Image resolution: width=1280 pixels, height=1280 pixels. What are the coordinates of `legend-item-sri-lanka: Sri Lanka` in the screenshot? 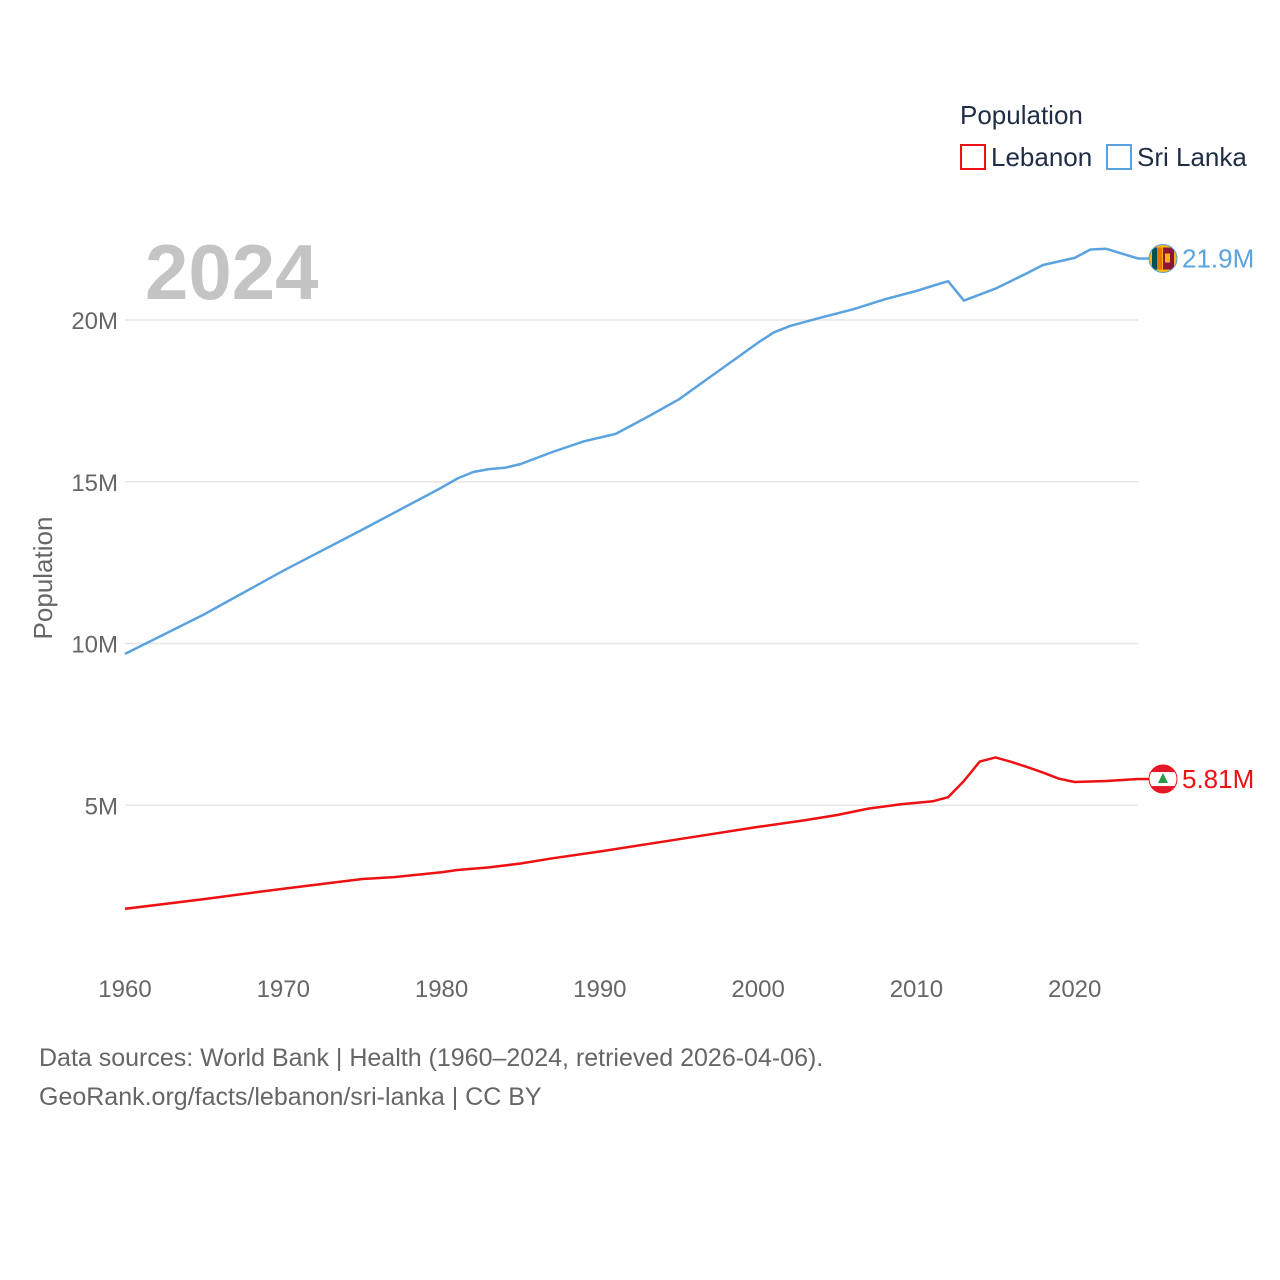 It's located at (1176, 157).